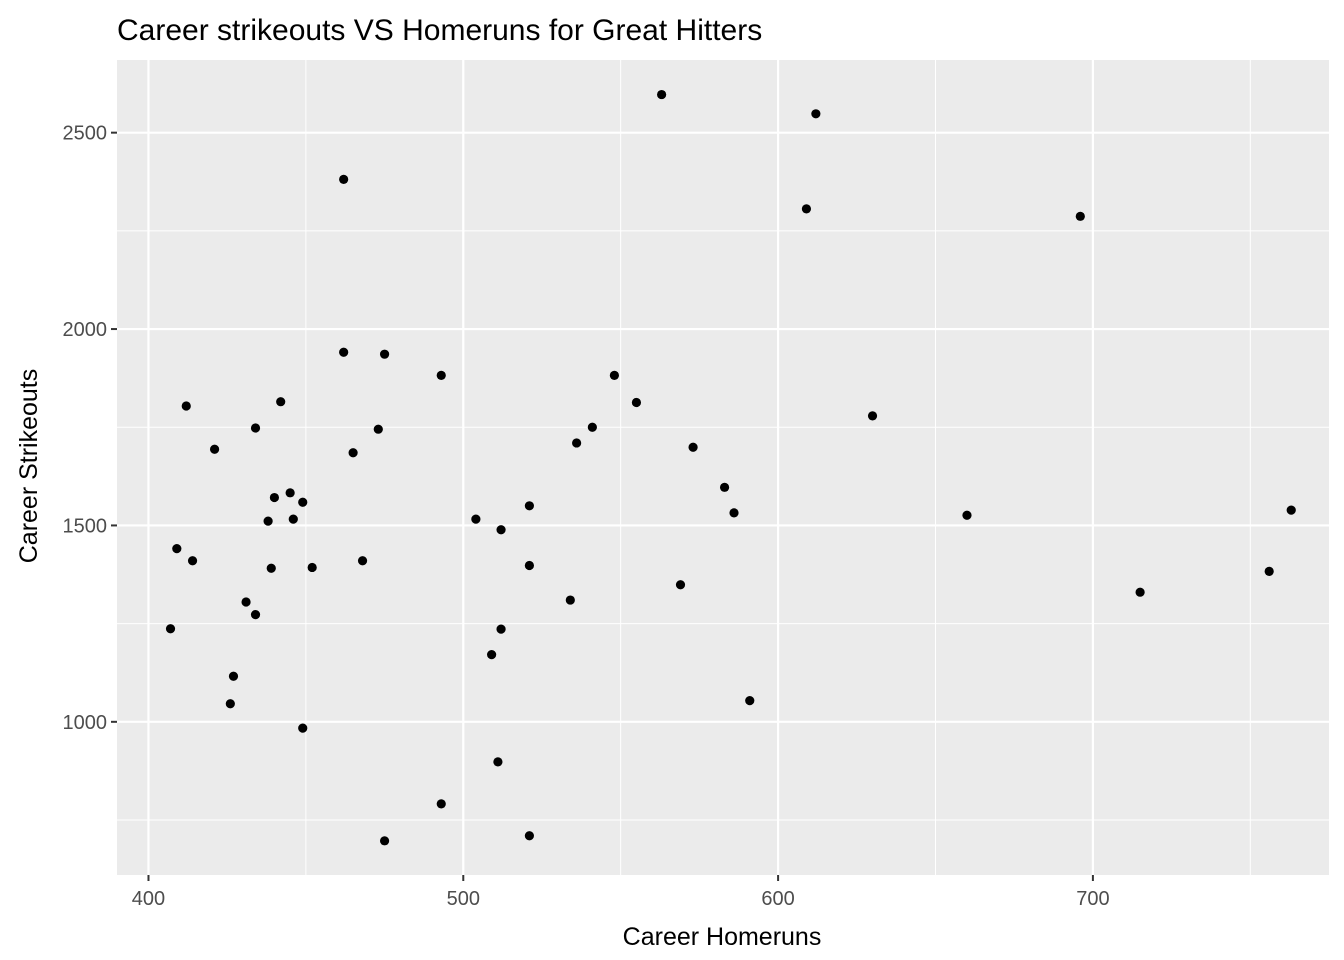  Describe the element at coordinates (621, 892) in the screenshot. I see `x-axis-ticks: 400 500 600 700` at that location.